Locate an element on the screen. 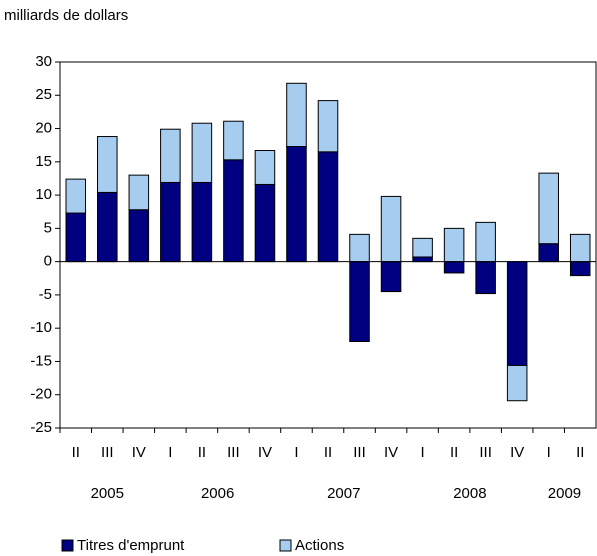  year-label: 2005 is located at coordinates (107, 493).